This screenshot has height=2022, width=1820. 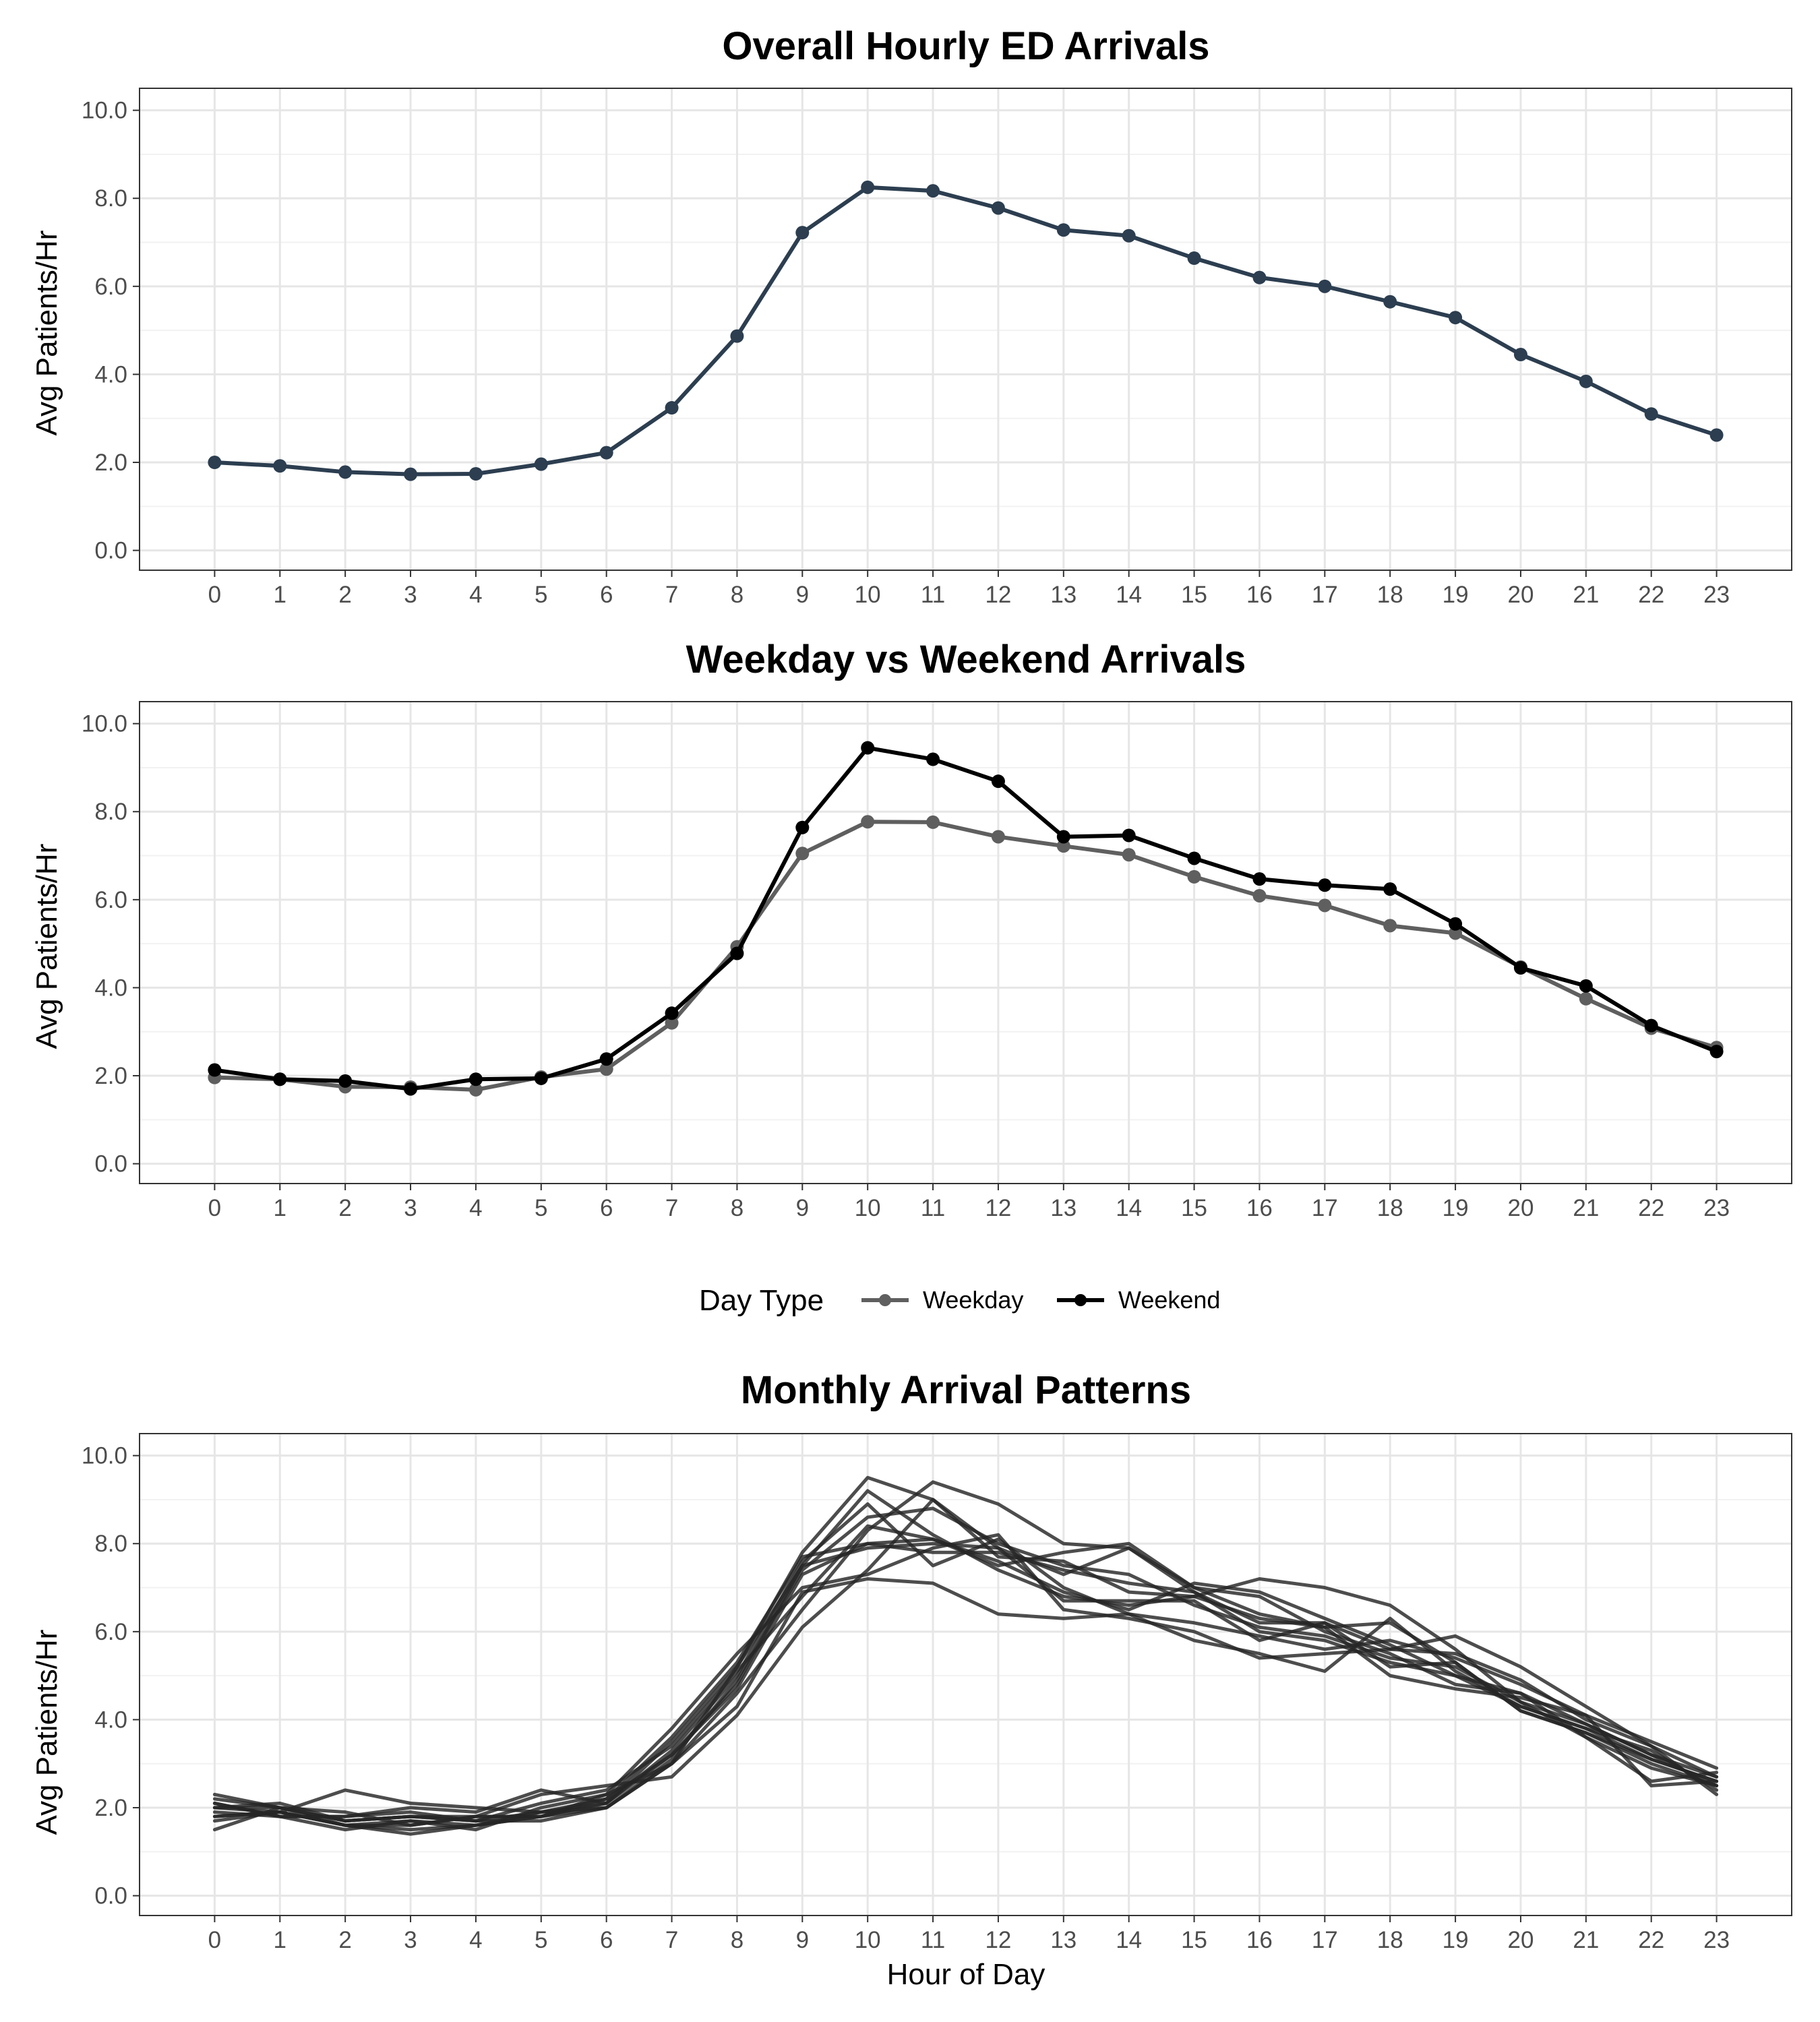 I want to click on chart-title: Monthly Arrival Patterns, so click(x=966, y=1390).